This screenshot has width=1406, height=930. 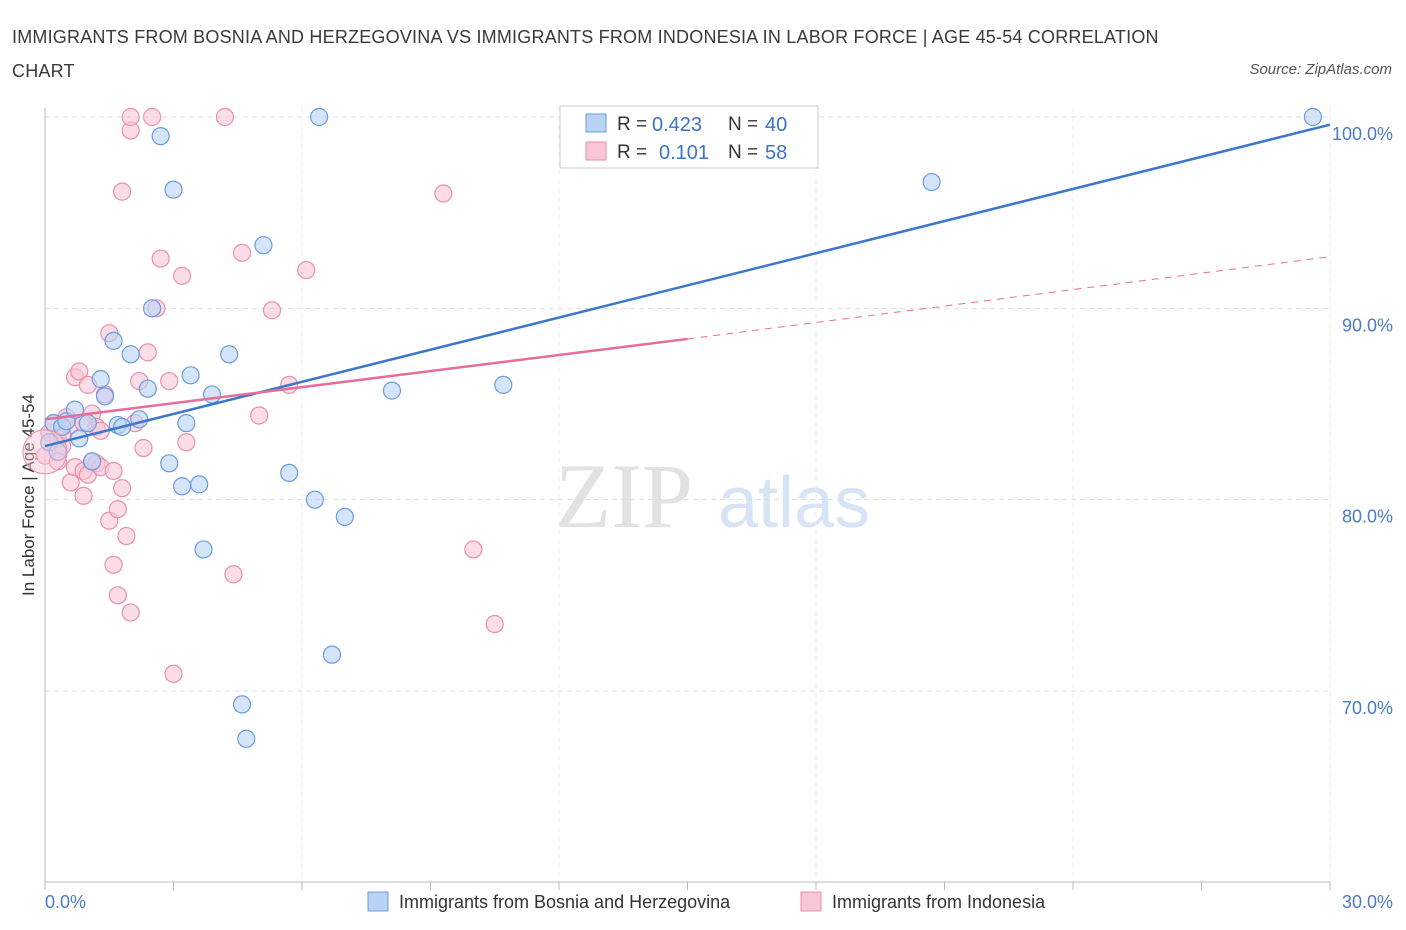 I want to click on y-tick-label-80: 80.0%, so click(x=1367, y=517).